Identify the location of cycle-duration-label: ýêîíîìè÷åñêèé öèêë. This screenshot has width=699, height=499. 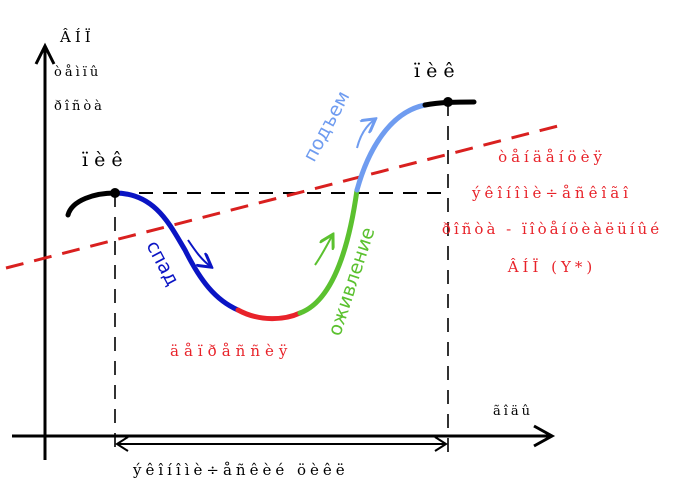
(240, 470).